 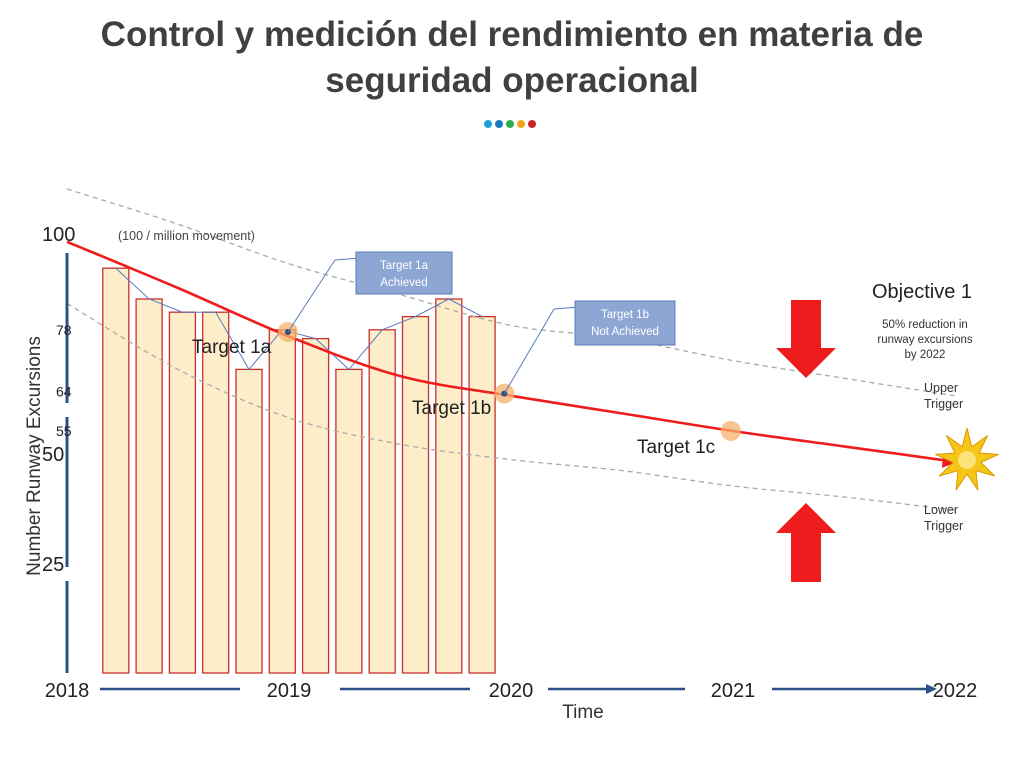 What do you see at coordinates (404, 266) in the screenshot?
I see `callout-1a-line-1: Target 1a` at bounding box center [404, 266].